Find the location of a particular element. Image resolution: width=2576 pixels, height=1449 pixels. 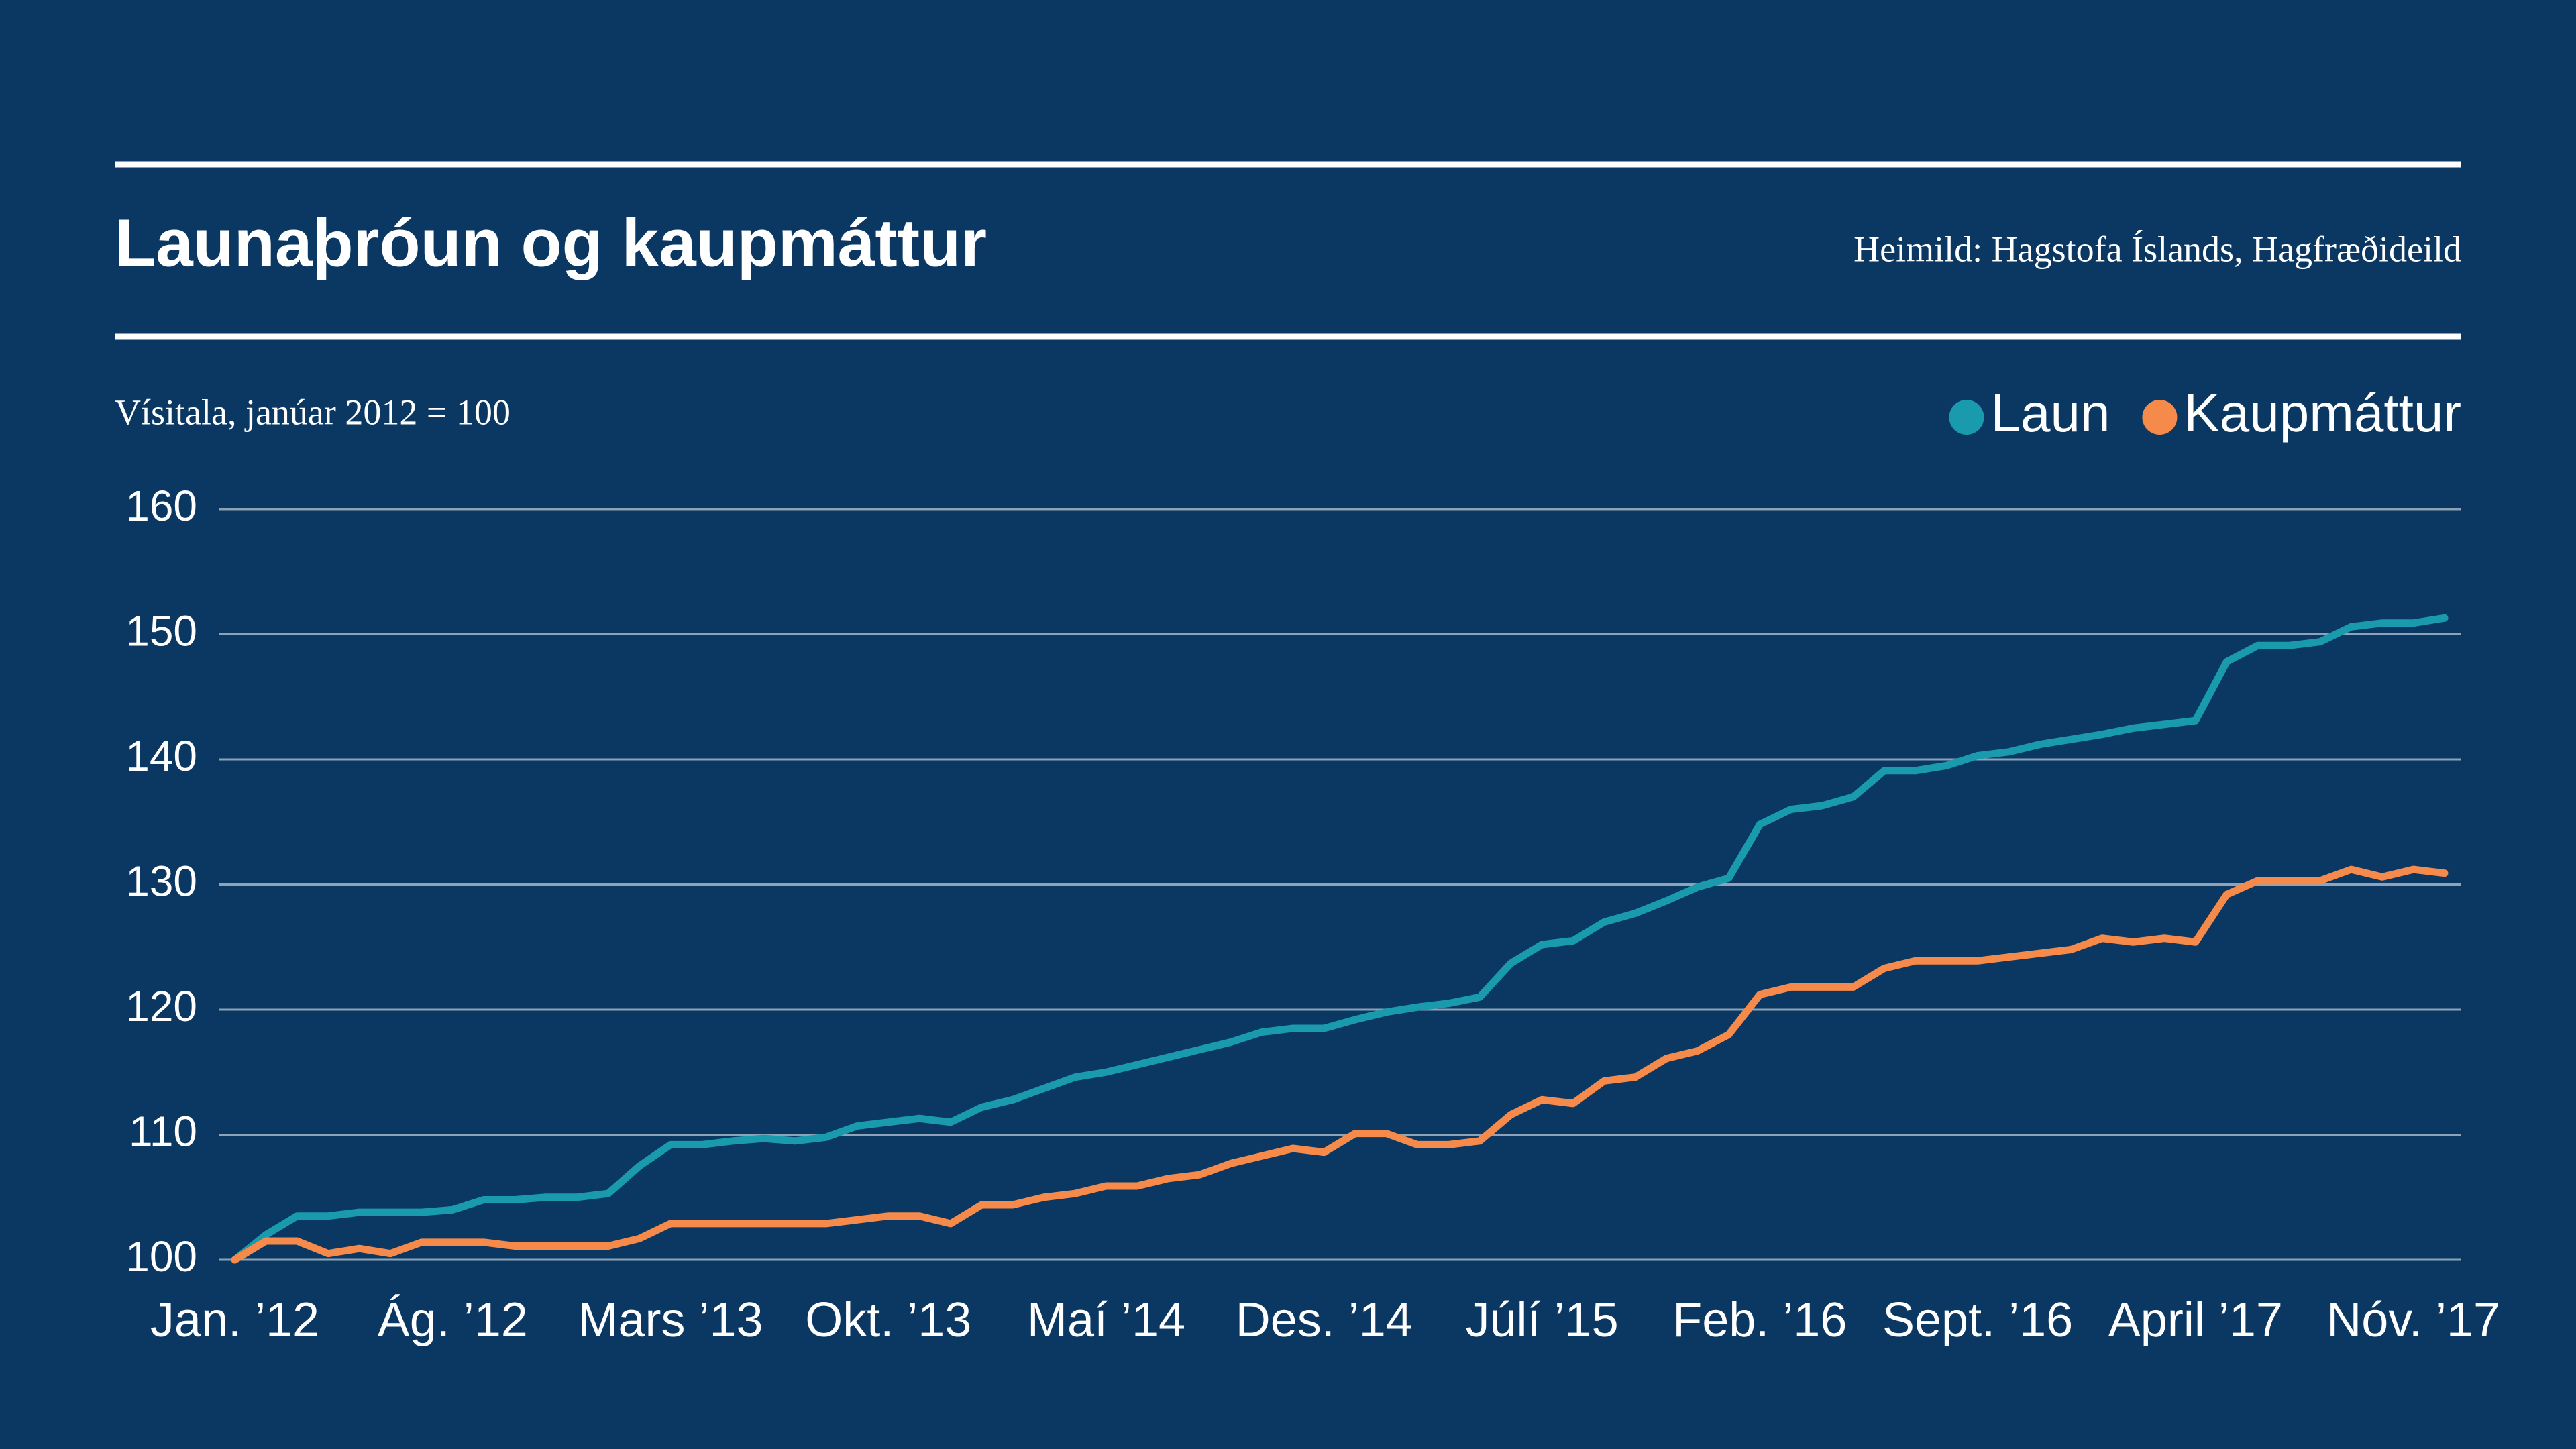

y-tick-label: 150 is located at coordinates (161, 630).